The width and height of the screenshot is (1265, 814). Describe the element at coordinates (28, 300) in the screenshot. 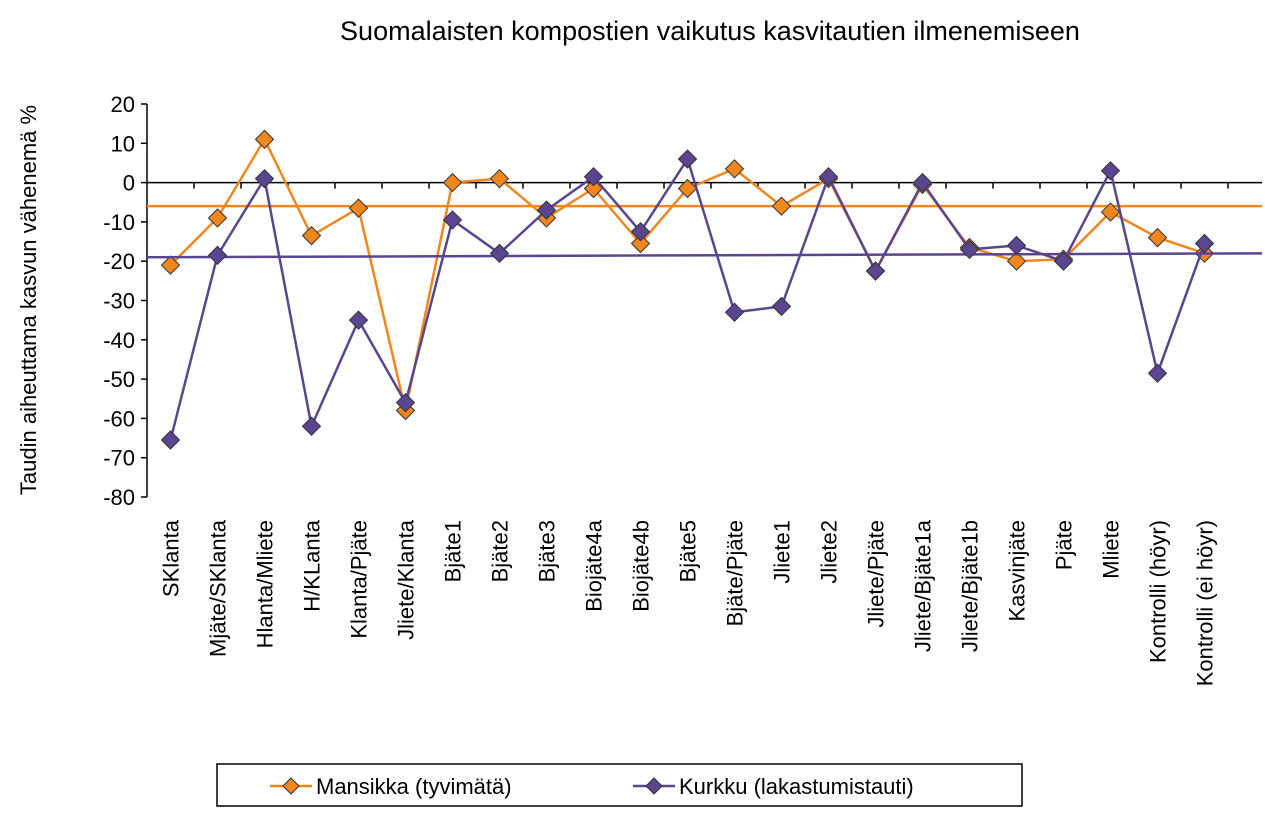

I see `y-axis-label: Taudin aiheuttama kasvun vähenemä %` at that location.